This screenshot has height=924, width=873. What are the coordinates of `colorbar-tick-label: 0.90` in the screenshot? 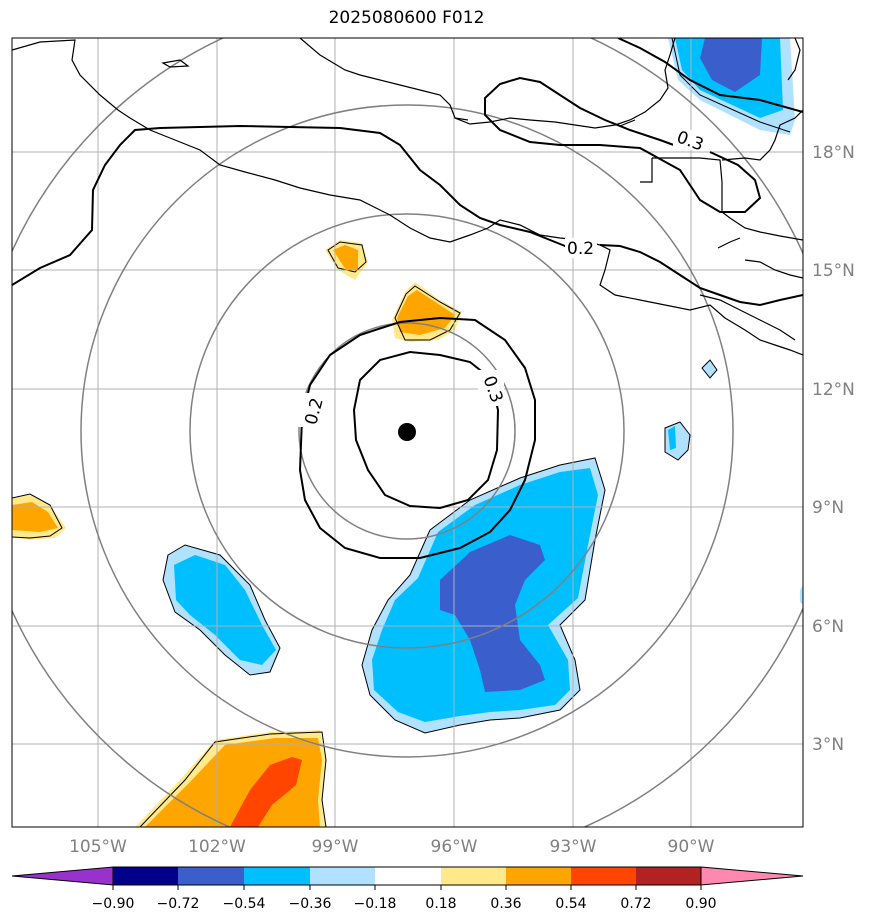 It's located at (700, 904).